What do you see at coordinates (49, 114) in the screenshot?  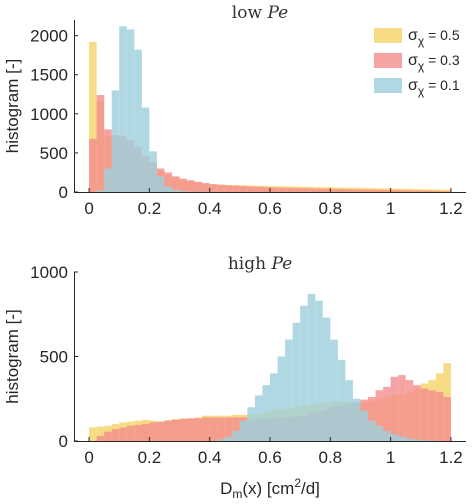 I see `y-tick-label: 1000` at bounding box center [49, 114].